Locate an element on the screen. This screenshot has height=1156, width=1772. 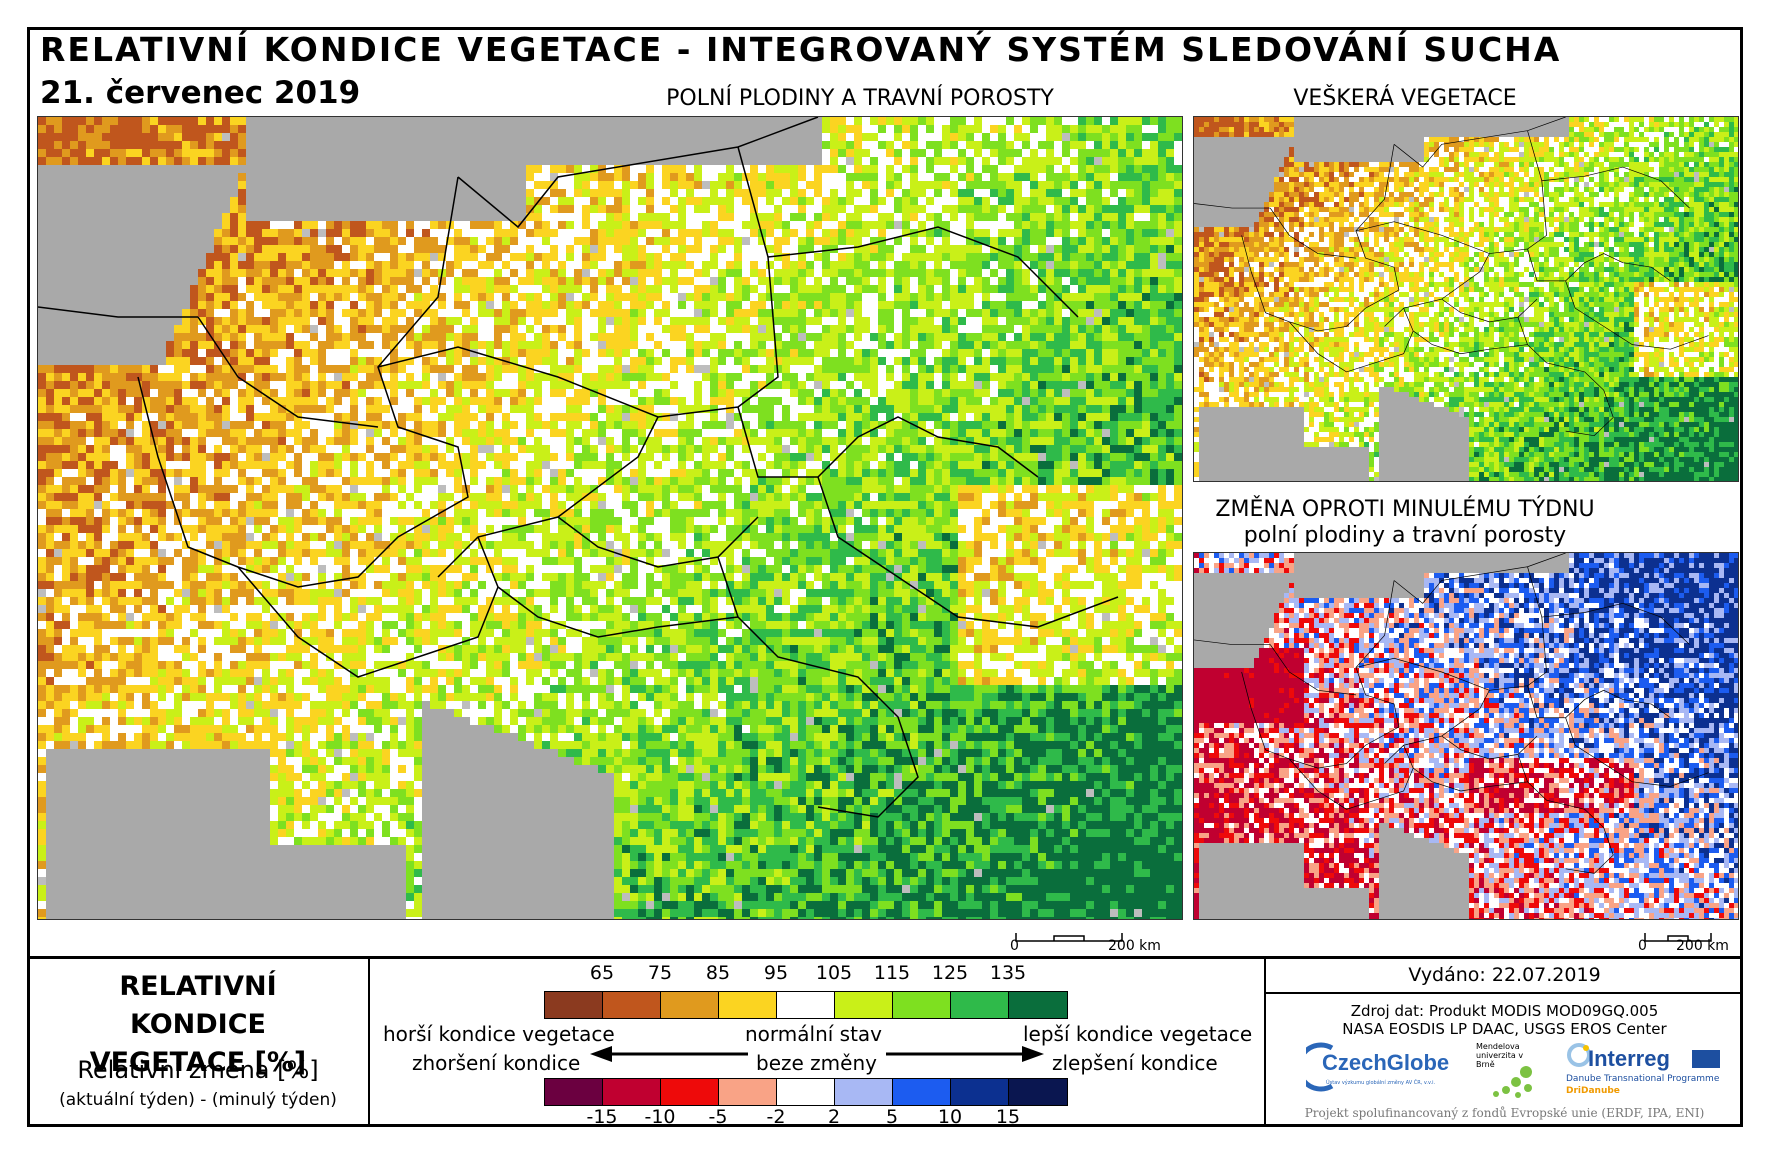
change-tick-label: 10 is located at coordinates (950, 1117).